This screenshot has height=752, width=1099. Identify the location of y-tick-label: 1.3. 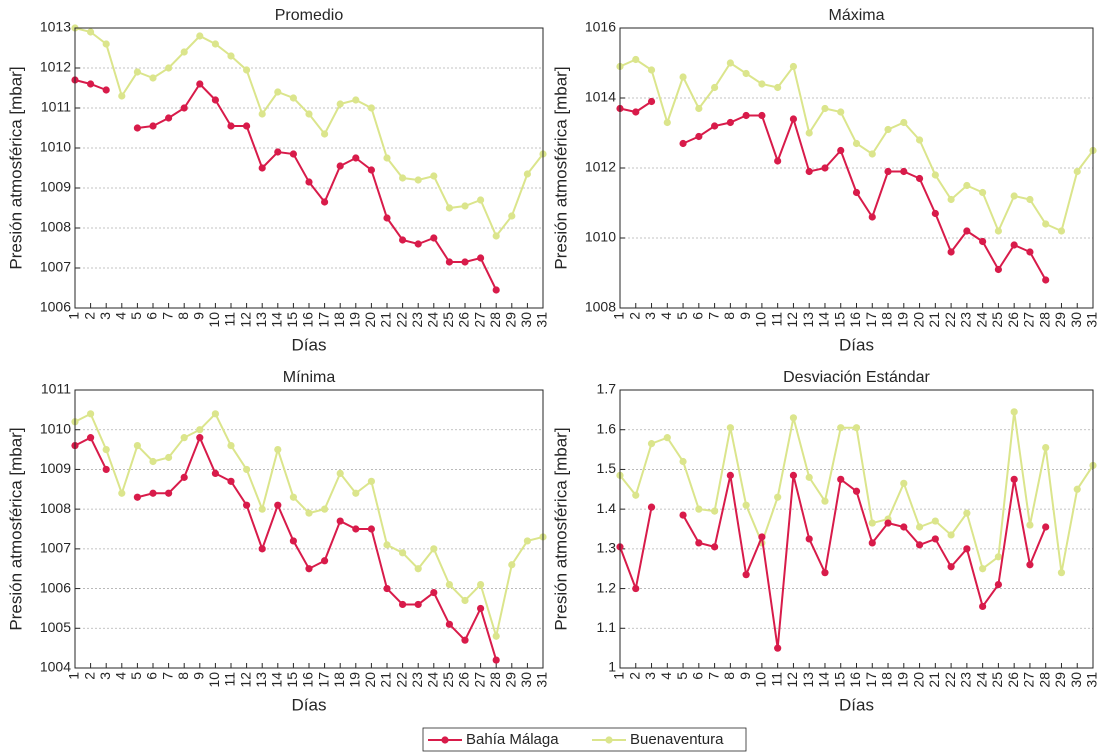
(607, 548).